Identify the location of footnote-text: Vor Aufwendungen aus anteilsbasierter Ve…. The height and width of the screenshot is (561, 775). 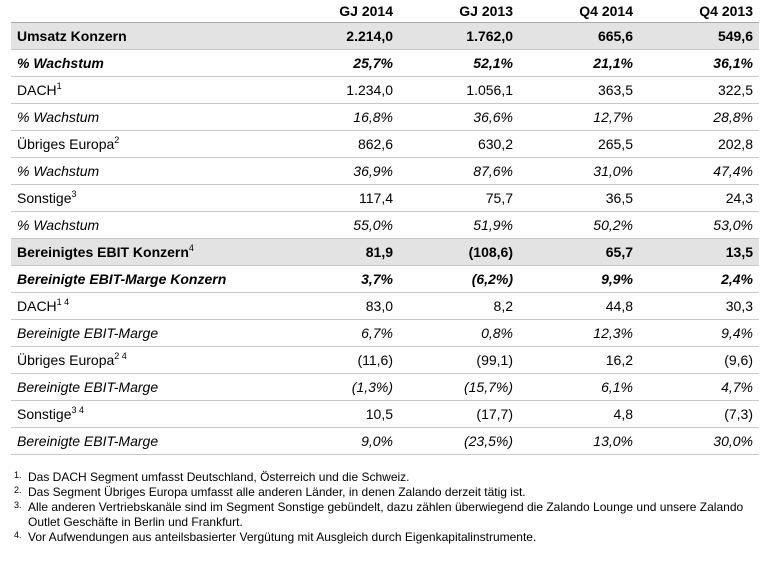
(282, 537).